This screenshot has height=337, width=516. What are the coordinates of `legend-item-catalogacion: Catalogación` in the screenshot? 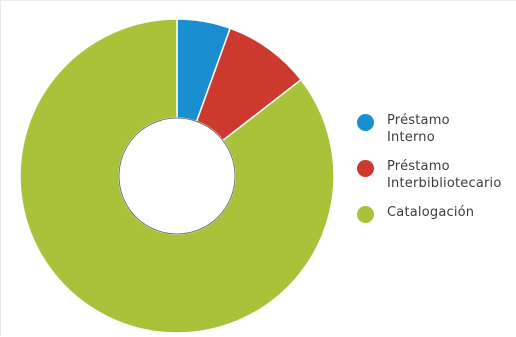 It's located at (436, 213).